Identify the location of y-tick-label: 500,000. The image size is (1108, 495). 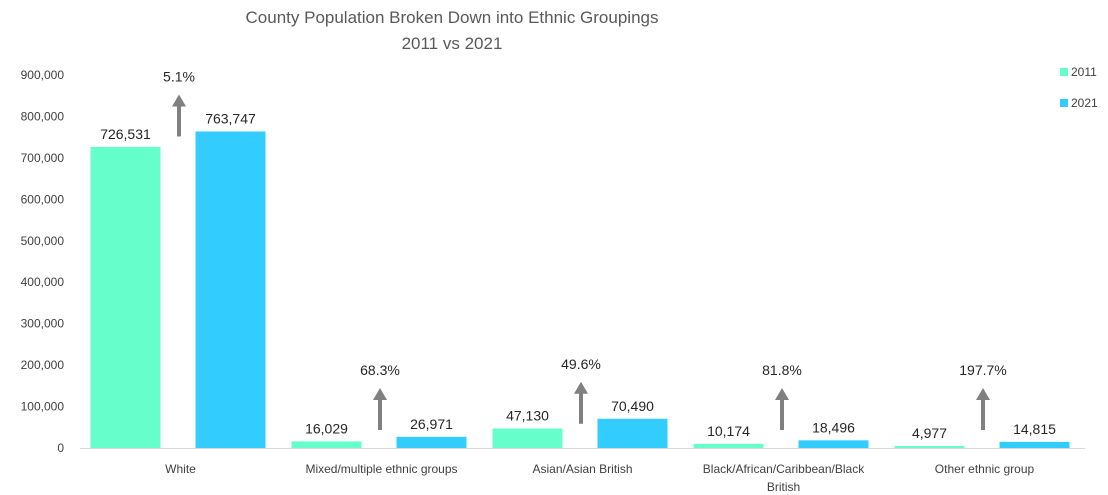
(43, 241).